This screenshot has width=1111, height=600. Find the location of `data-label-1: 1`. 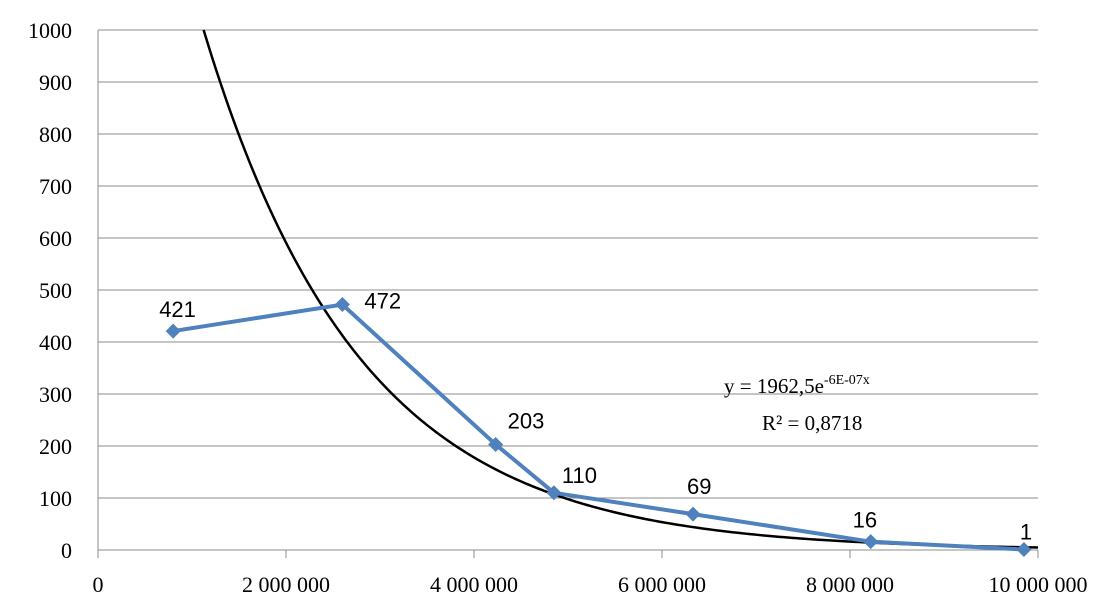

data-label-1: 1 is located at coordinates (1026, 531).